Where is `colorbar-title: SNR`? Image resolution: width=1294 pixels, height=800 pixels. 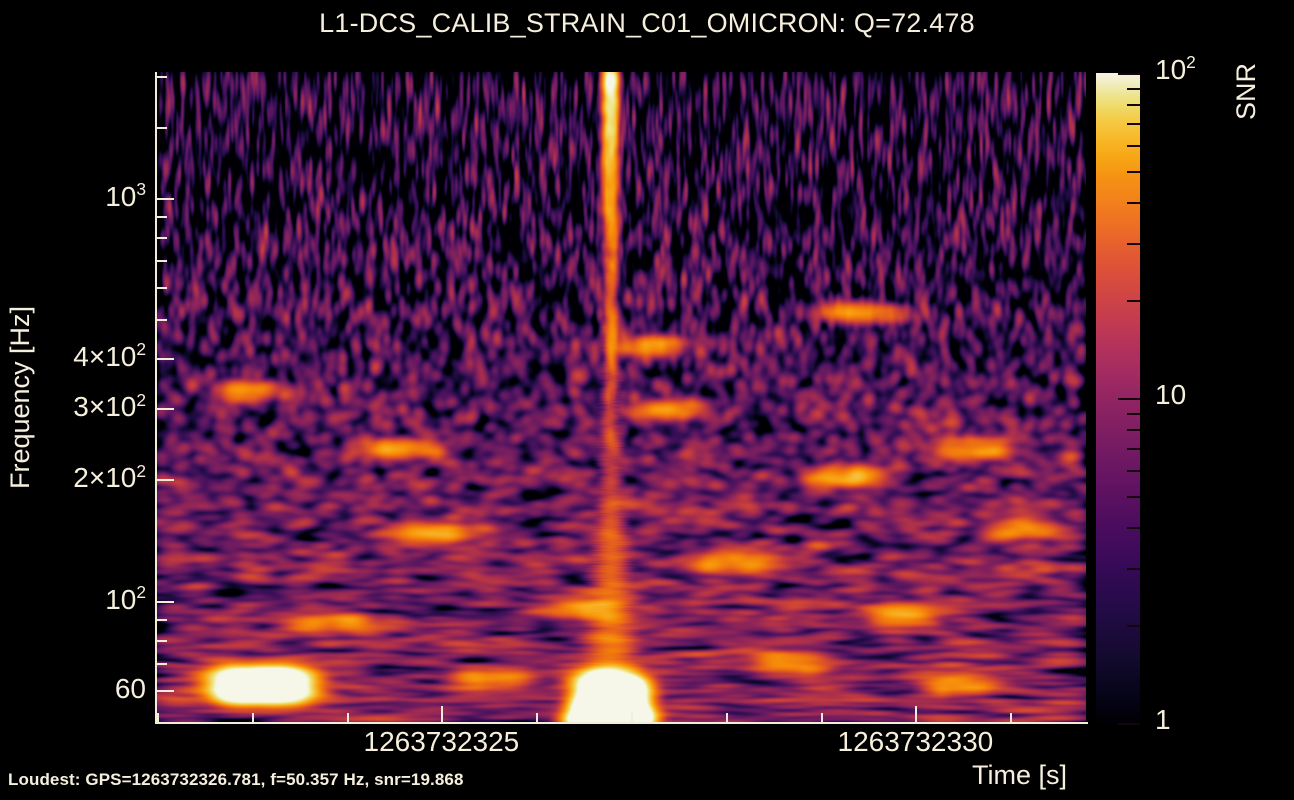
colorbar-title: SNR is located at coordinates (1246, 139).